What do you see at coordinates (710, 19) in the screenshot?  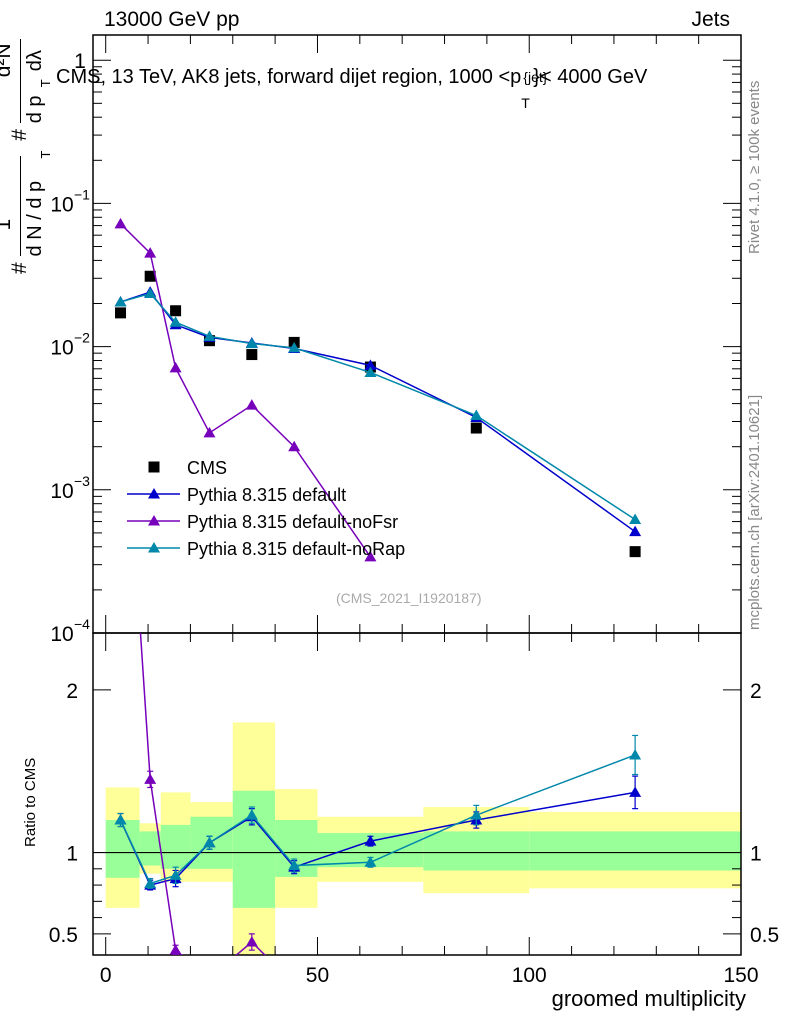 I see `header-right: Jets` at bounding box center [710, 19].